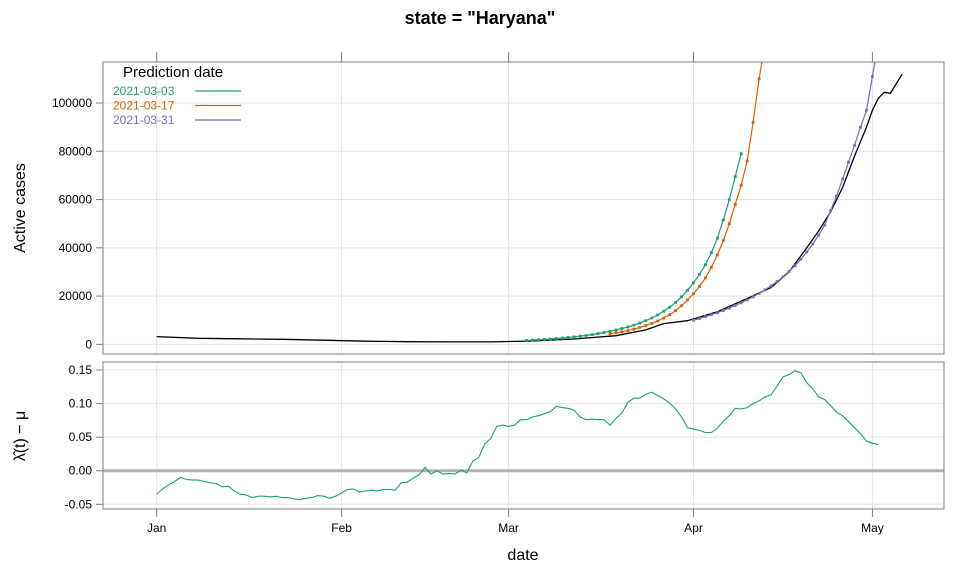  What do you see at coordinates (20, 436) in the screenshot?
I see `bottom-y-axis-label: λ̂(t) − μ` at bounding box center [20, 436].